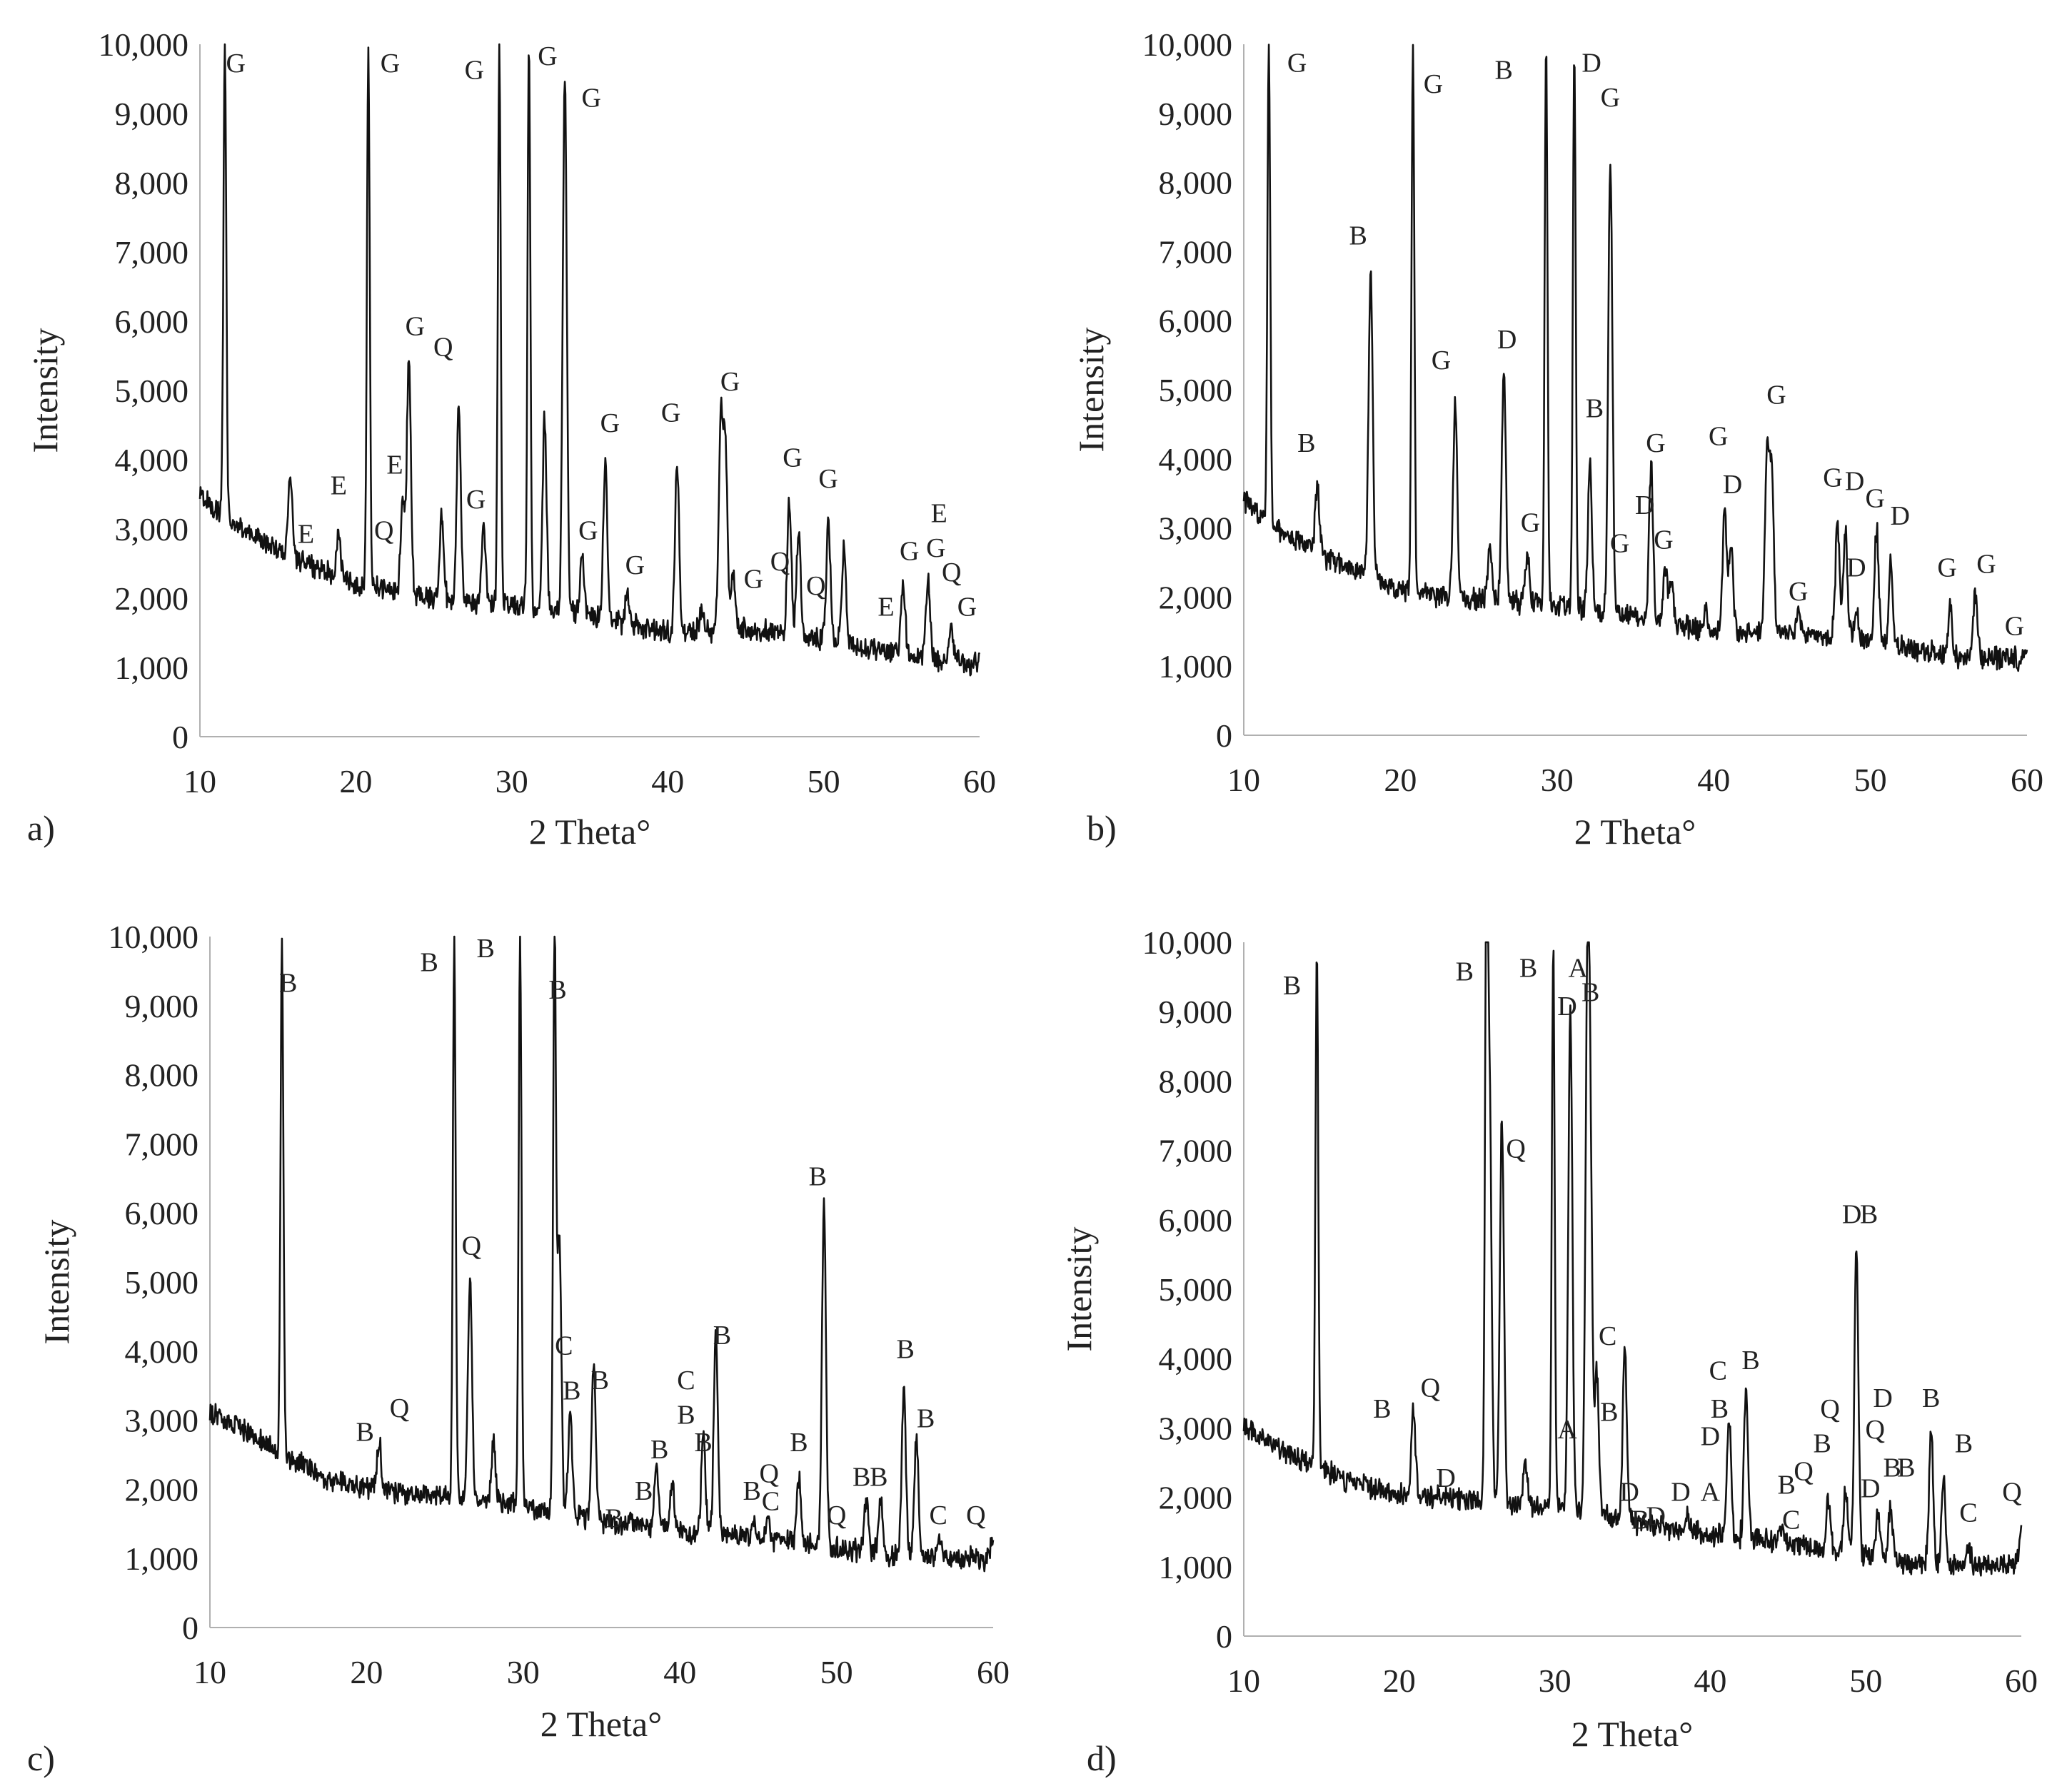 Image resolution: width=2072 pixels, height=1786 pixels. Describe the element at coordinates (1196, 1220) in the screenshot. I see `y-tick-label: 6,000` at that location.